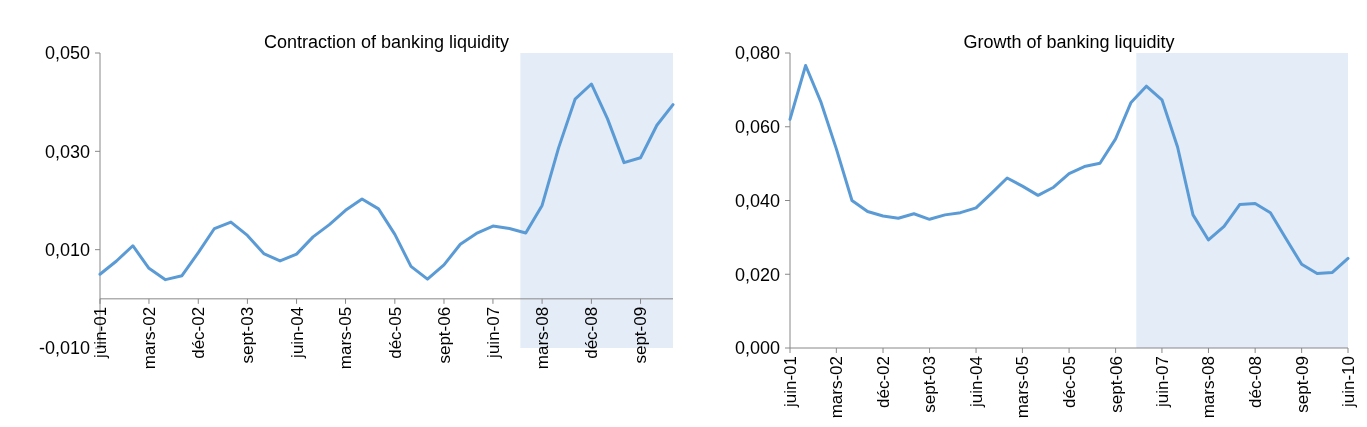 The width and height of the screenshot is (1367, 427). What do you see at coordinates (64, 348) in the screenshot?
I see `y-tick-label: -0,010` at bounding box center [64, 348].